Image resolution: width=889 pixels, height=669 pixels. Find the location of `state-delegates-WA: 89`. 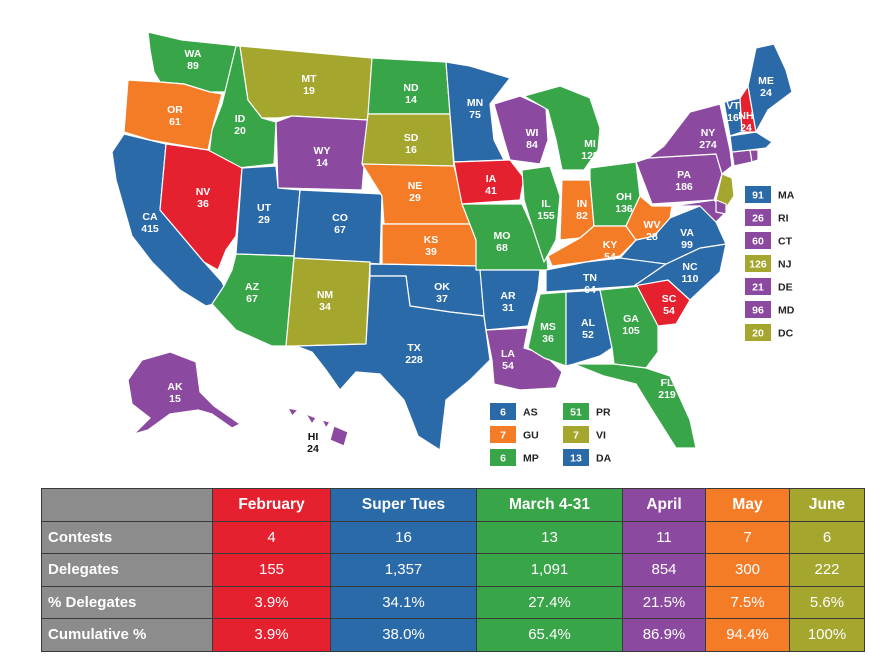

state-delegates-WA: 89 is located at coordinates (193, 66).